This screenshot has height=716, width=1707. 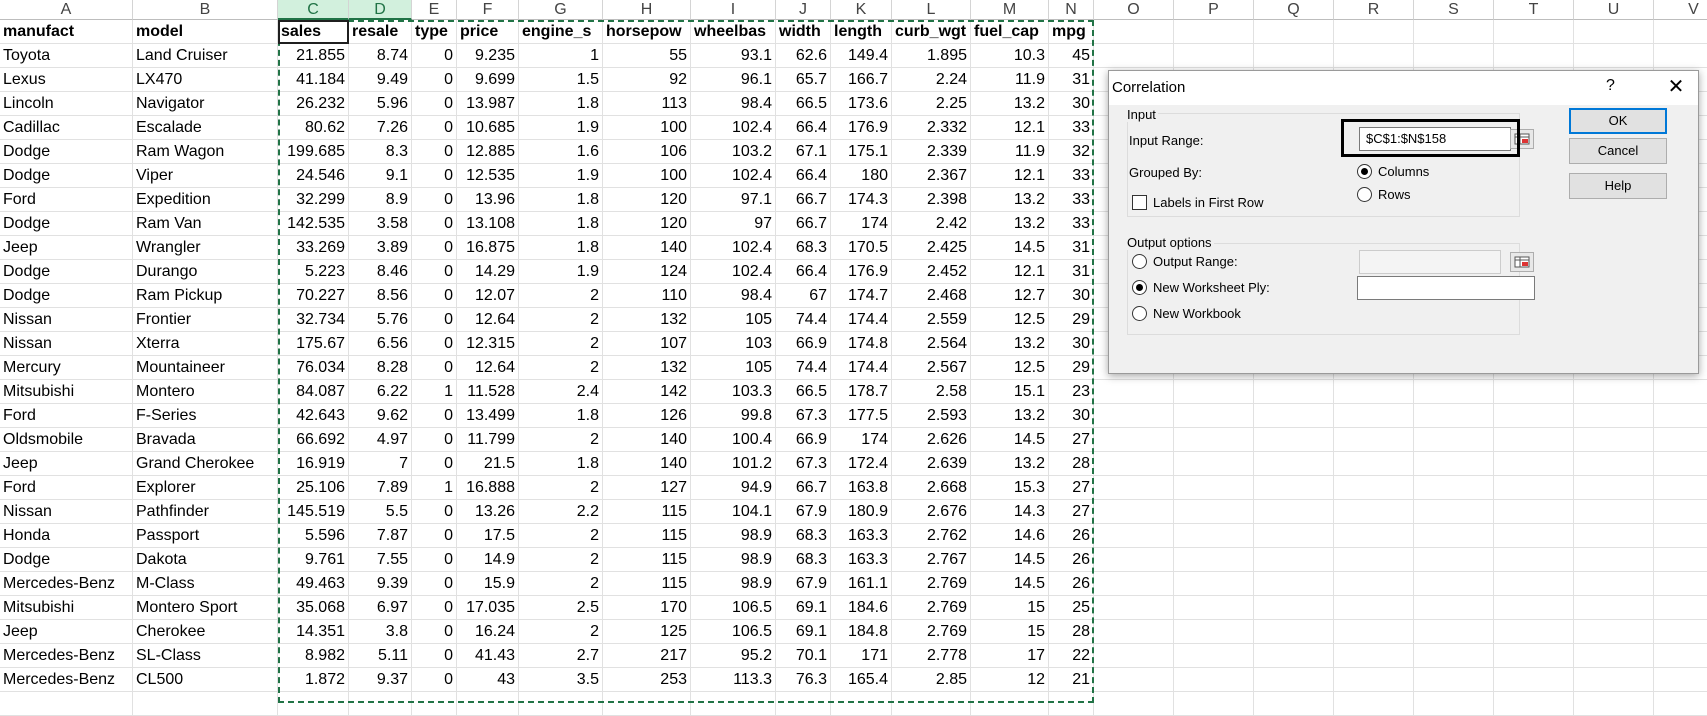 What do you see at coordinates (488, 440) in the screenshot?
I see `table-cell: 11.799` at bounding box center [488, 440].